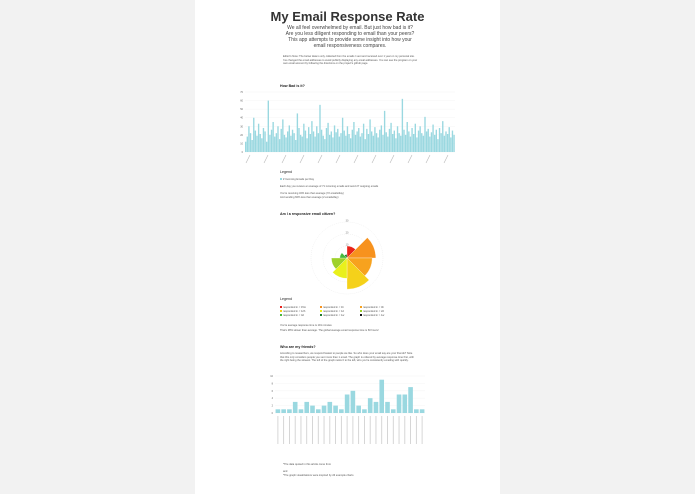 The image size is (695, 494). Describe the element at coordinates (373, 315) in the screenshot. I see `legend-label: responded in > 1w` at that location.